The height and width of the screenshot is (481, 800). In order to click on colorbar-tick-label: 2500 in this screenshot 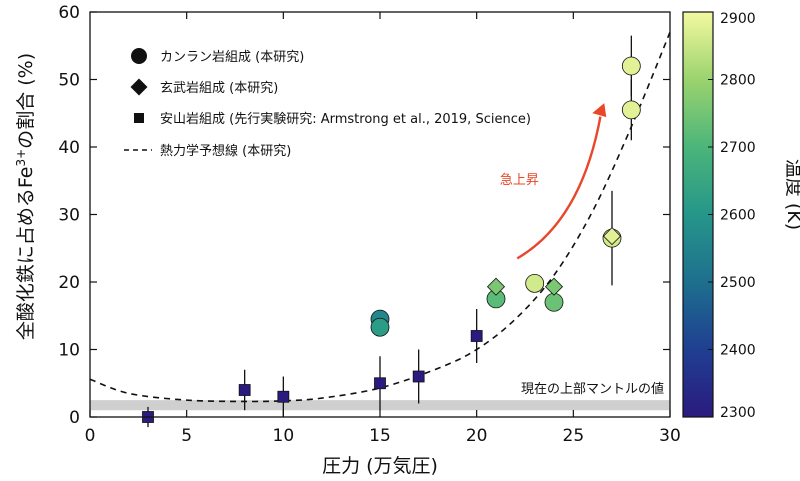, I will do `click(738, 283)`.